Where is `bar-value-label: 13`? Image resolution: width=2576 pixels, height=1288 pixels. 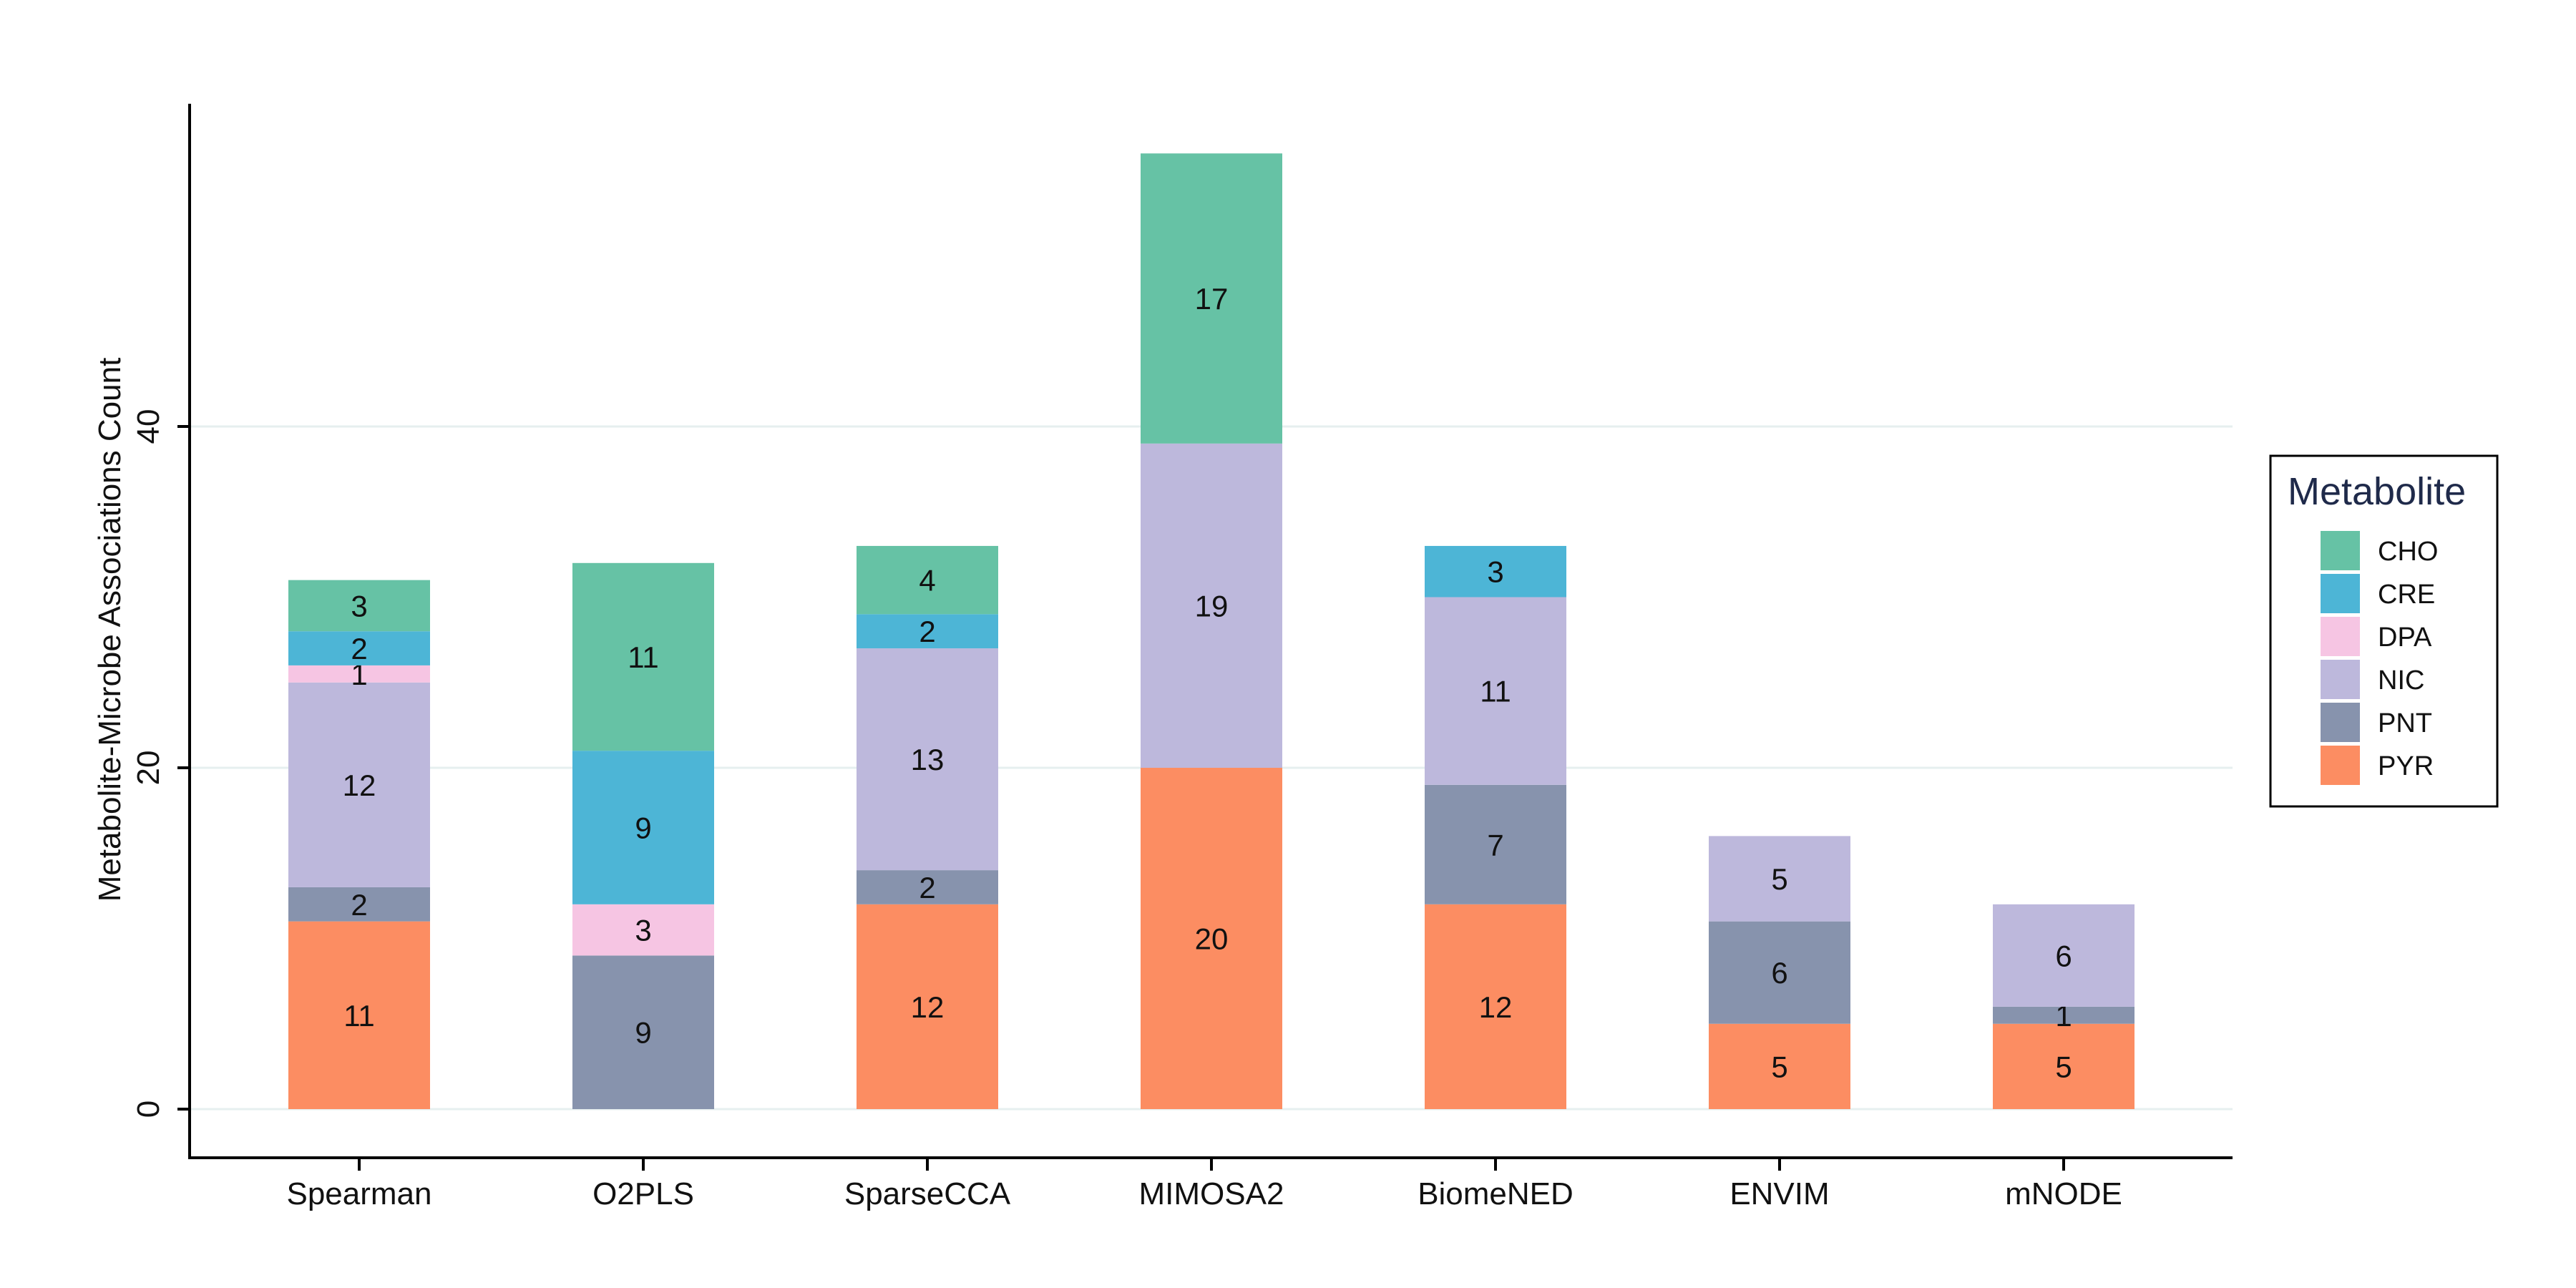 bar-value-label: 13 is located at coordinates (928, 759).